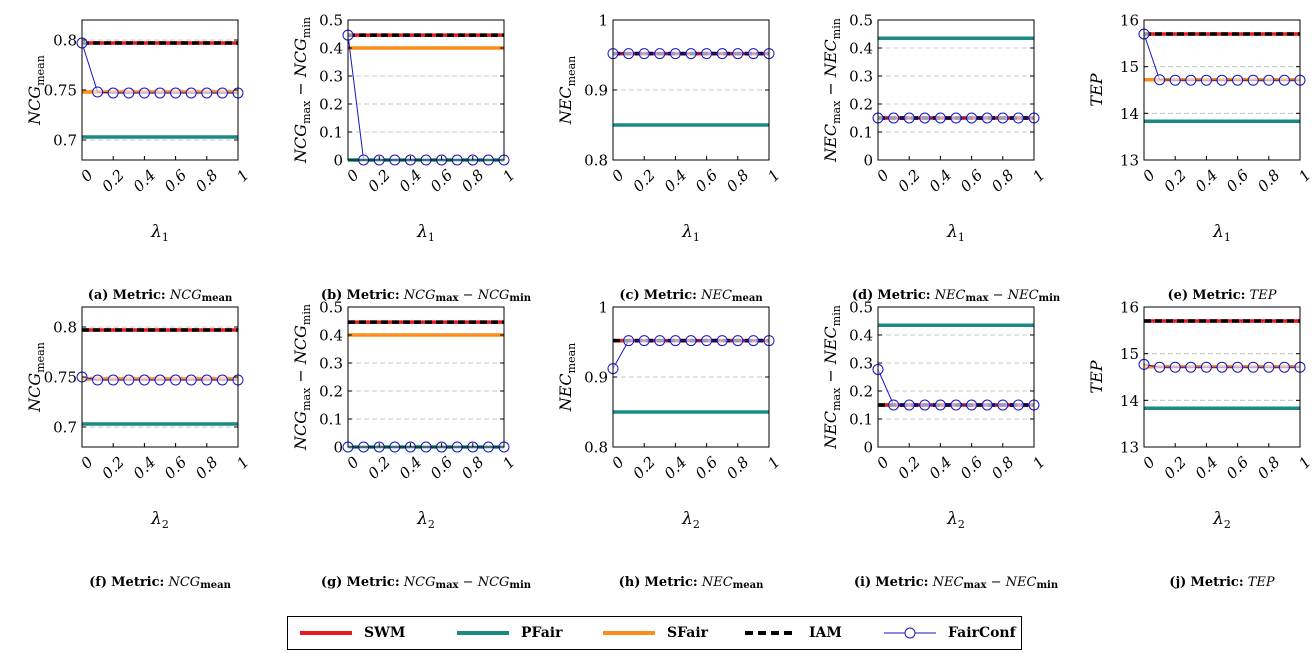  Describe the element at coordinates (98, 295) in the screenshot. I see `caption-tag: (a)` at that location.